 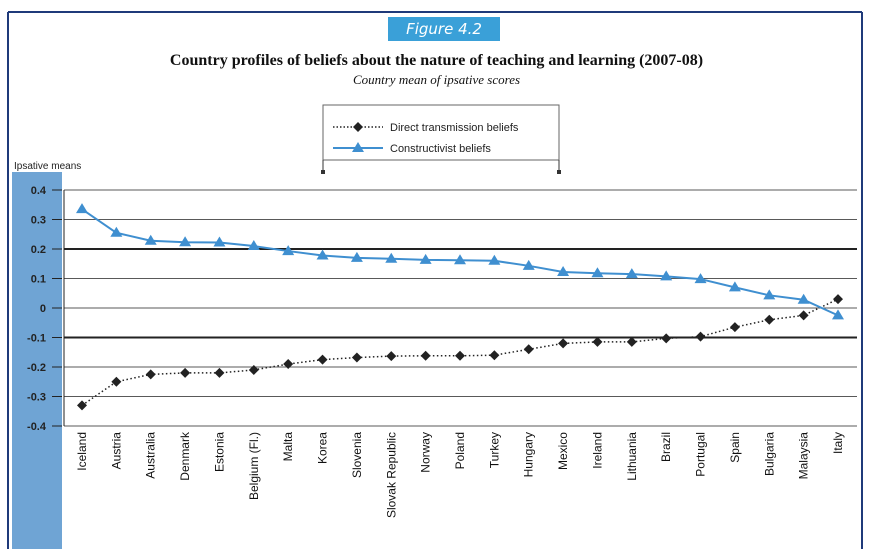 I want to click on figure-label: Figure 4.2, so click(x=444, y=29).